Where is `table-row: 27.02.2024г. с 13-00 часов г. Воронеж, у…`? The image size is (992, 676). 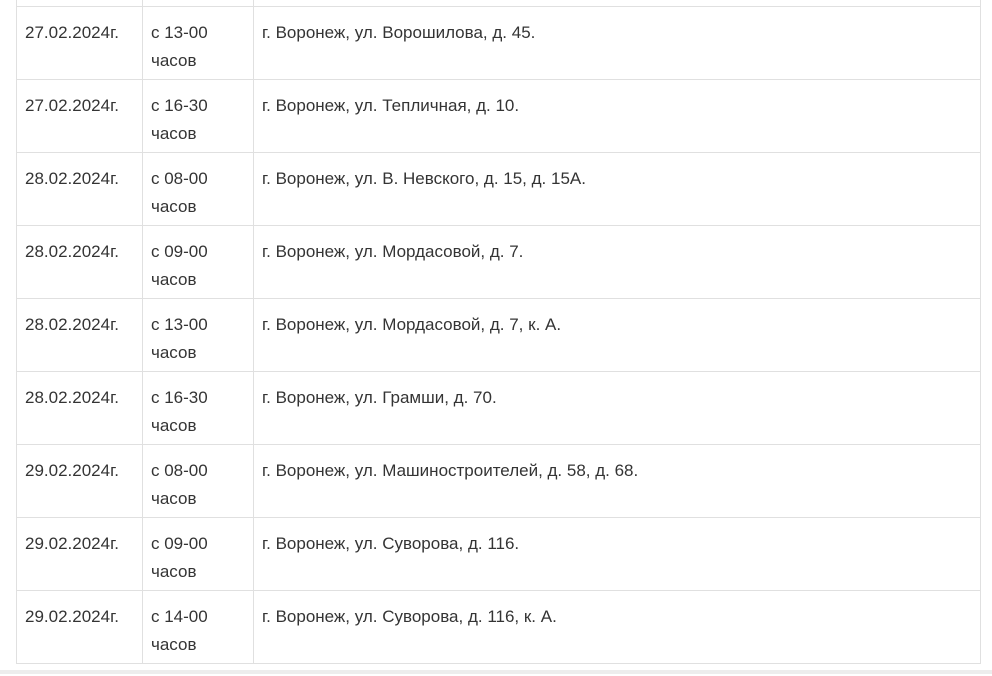
table-row: 27.02.2024г. с 13-00 часов г. Воронеж, у… is located at coordinates (498, 42).